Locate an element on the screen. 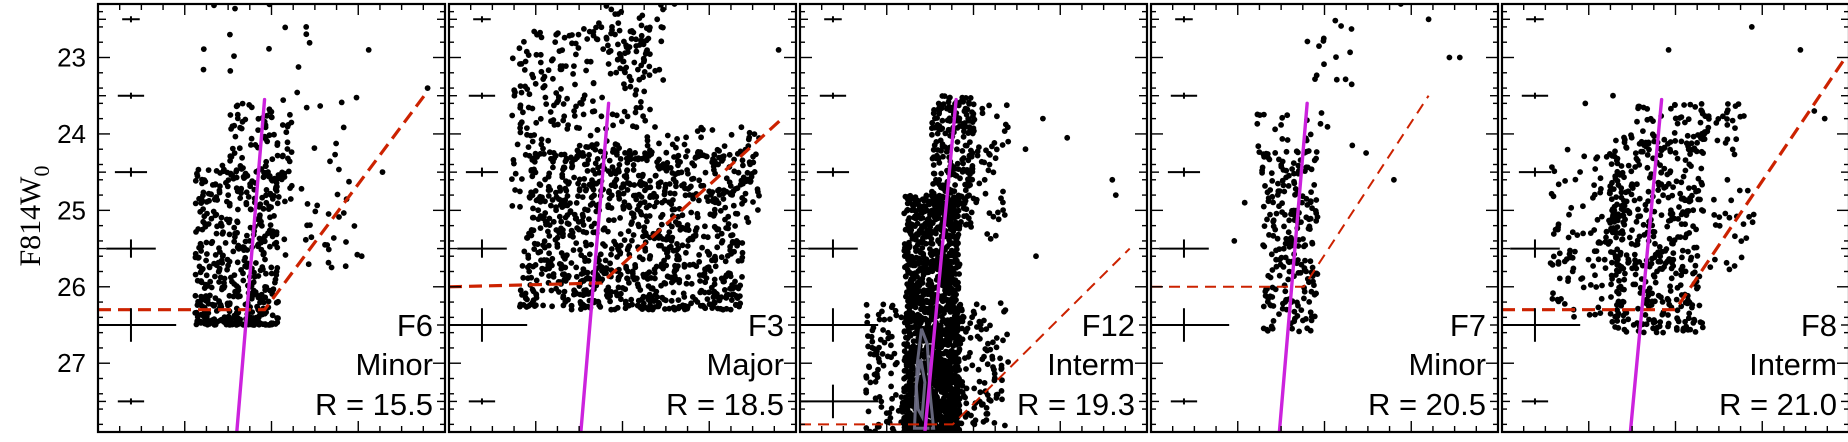 The height and width of the screenshot is (442, 1848). panel-type-label: Minor is located at coordinates (394, 364).